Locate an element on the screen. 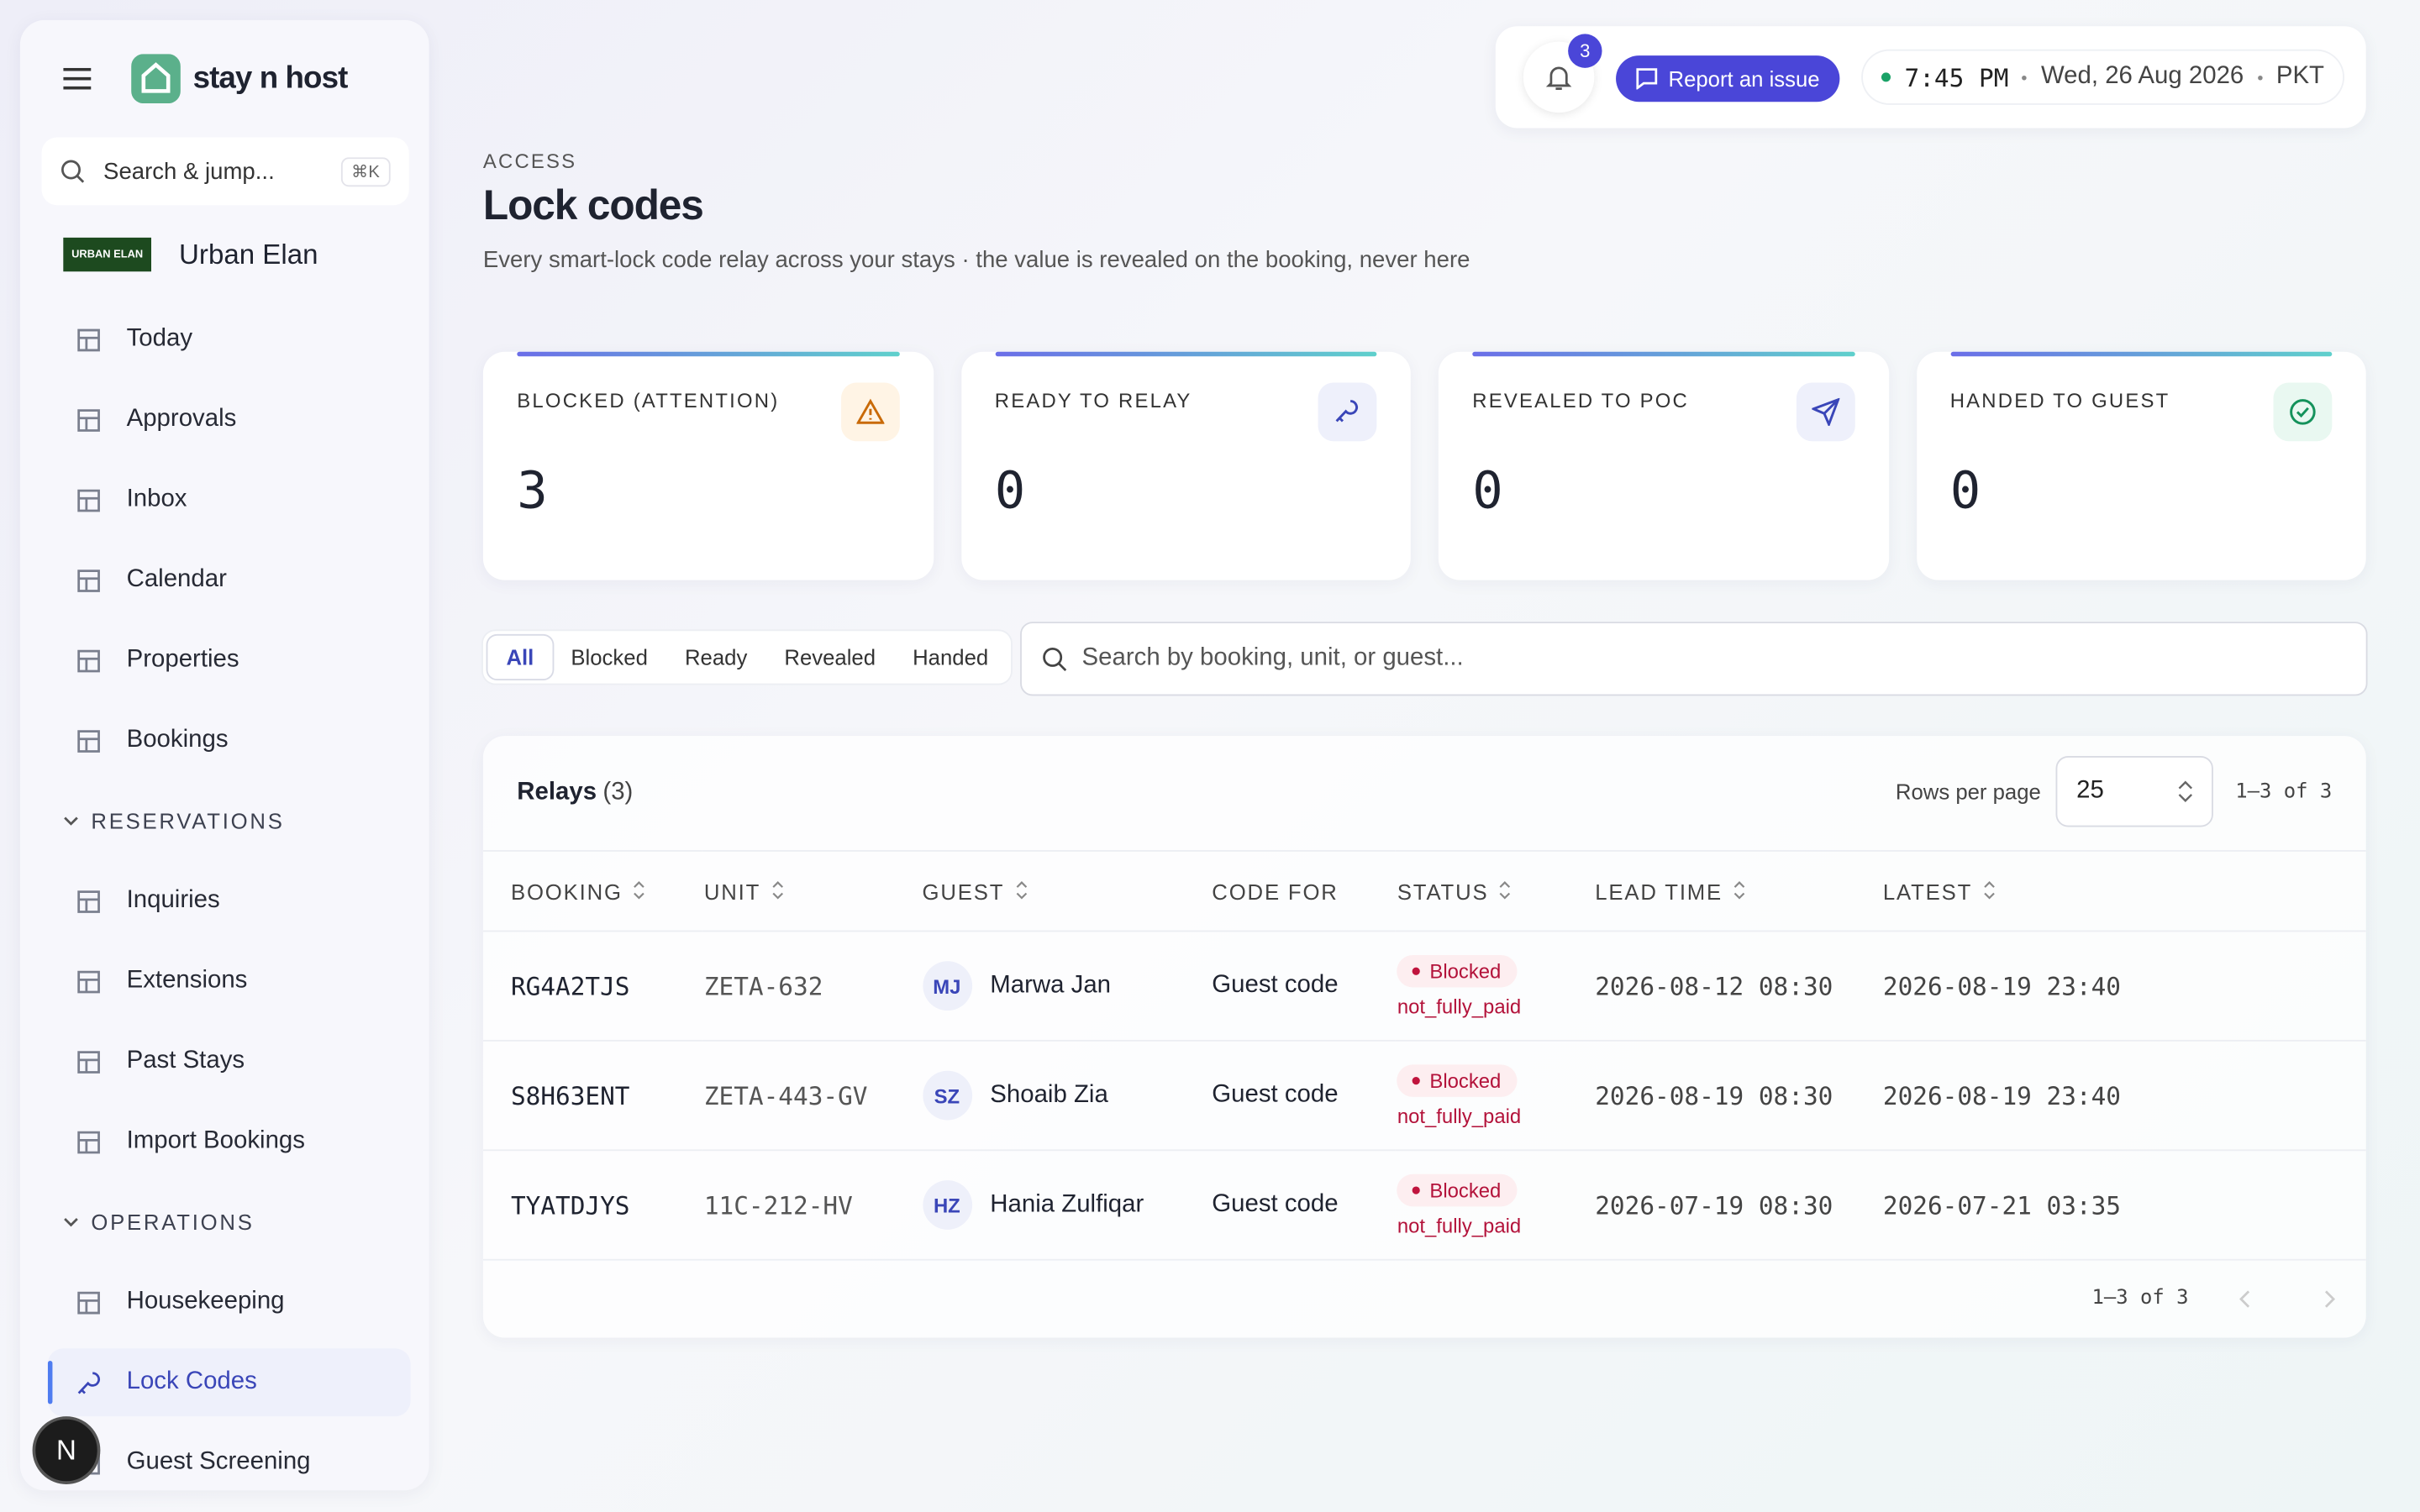 This screenshot has height=1512, width=2420. nav-label: Inbox is located at coordinates (157, 499).